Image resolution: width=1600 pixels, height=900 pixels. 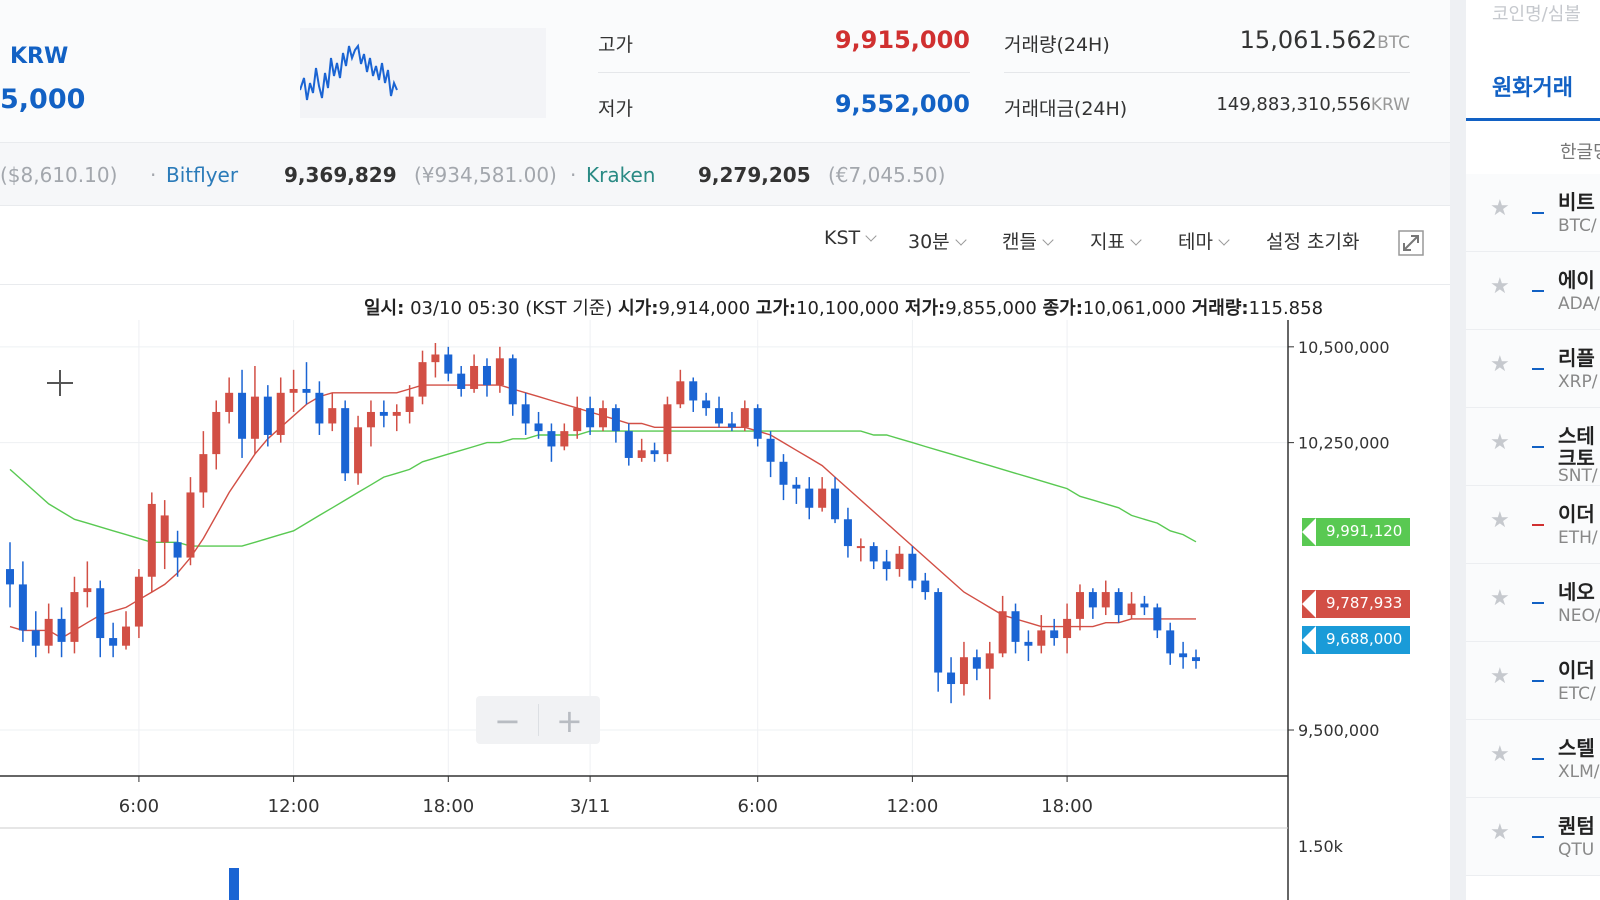 I want to click on y-tick-label: 9,500,000, so click(x=1338, y=730).